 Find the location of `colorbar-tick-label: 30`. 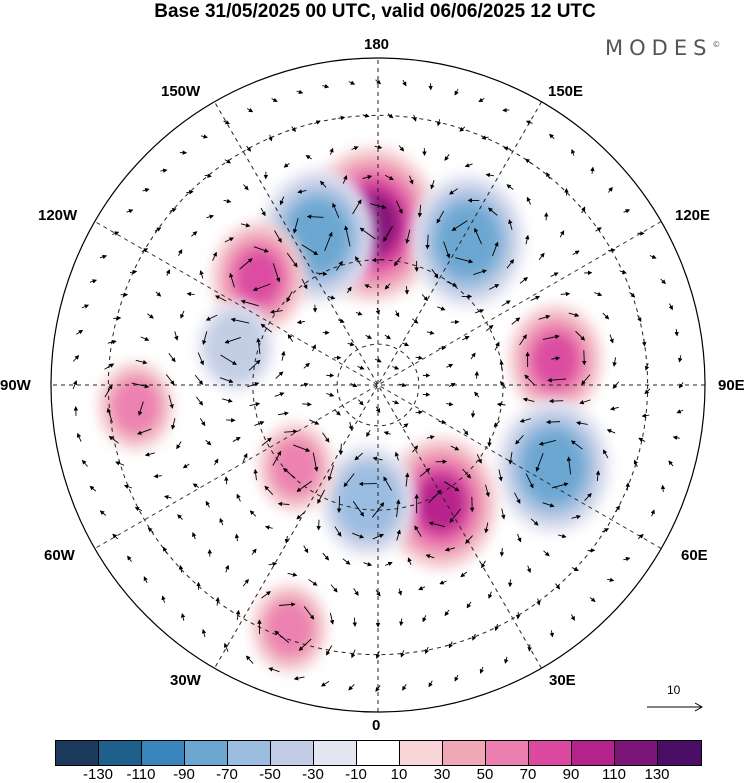

colorbar-tick-label: 30 is located at coordinates (442, 774).